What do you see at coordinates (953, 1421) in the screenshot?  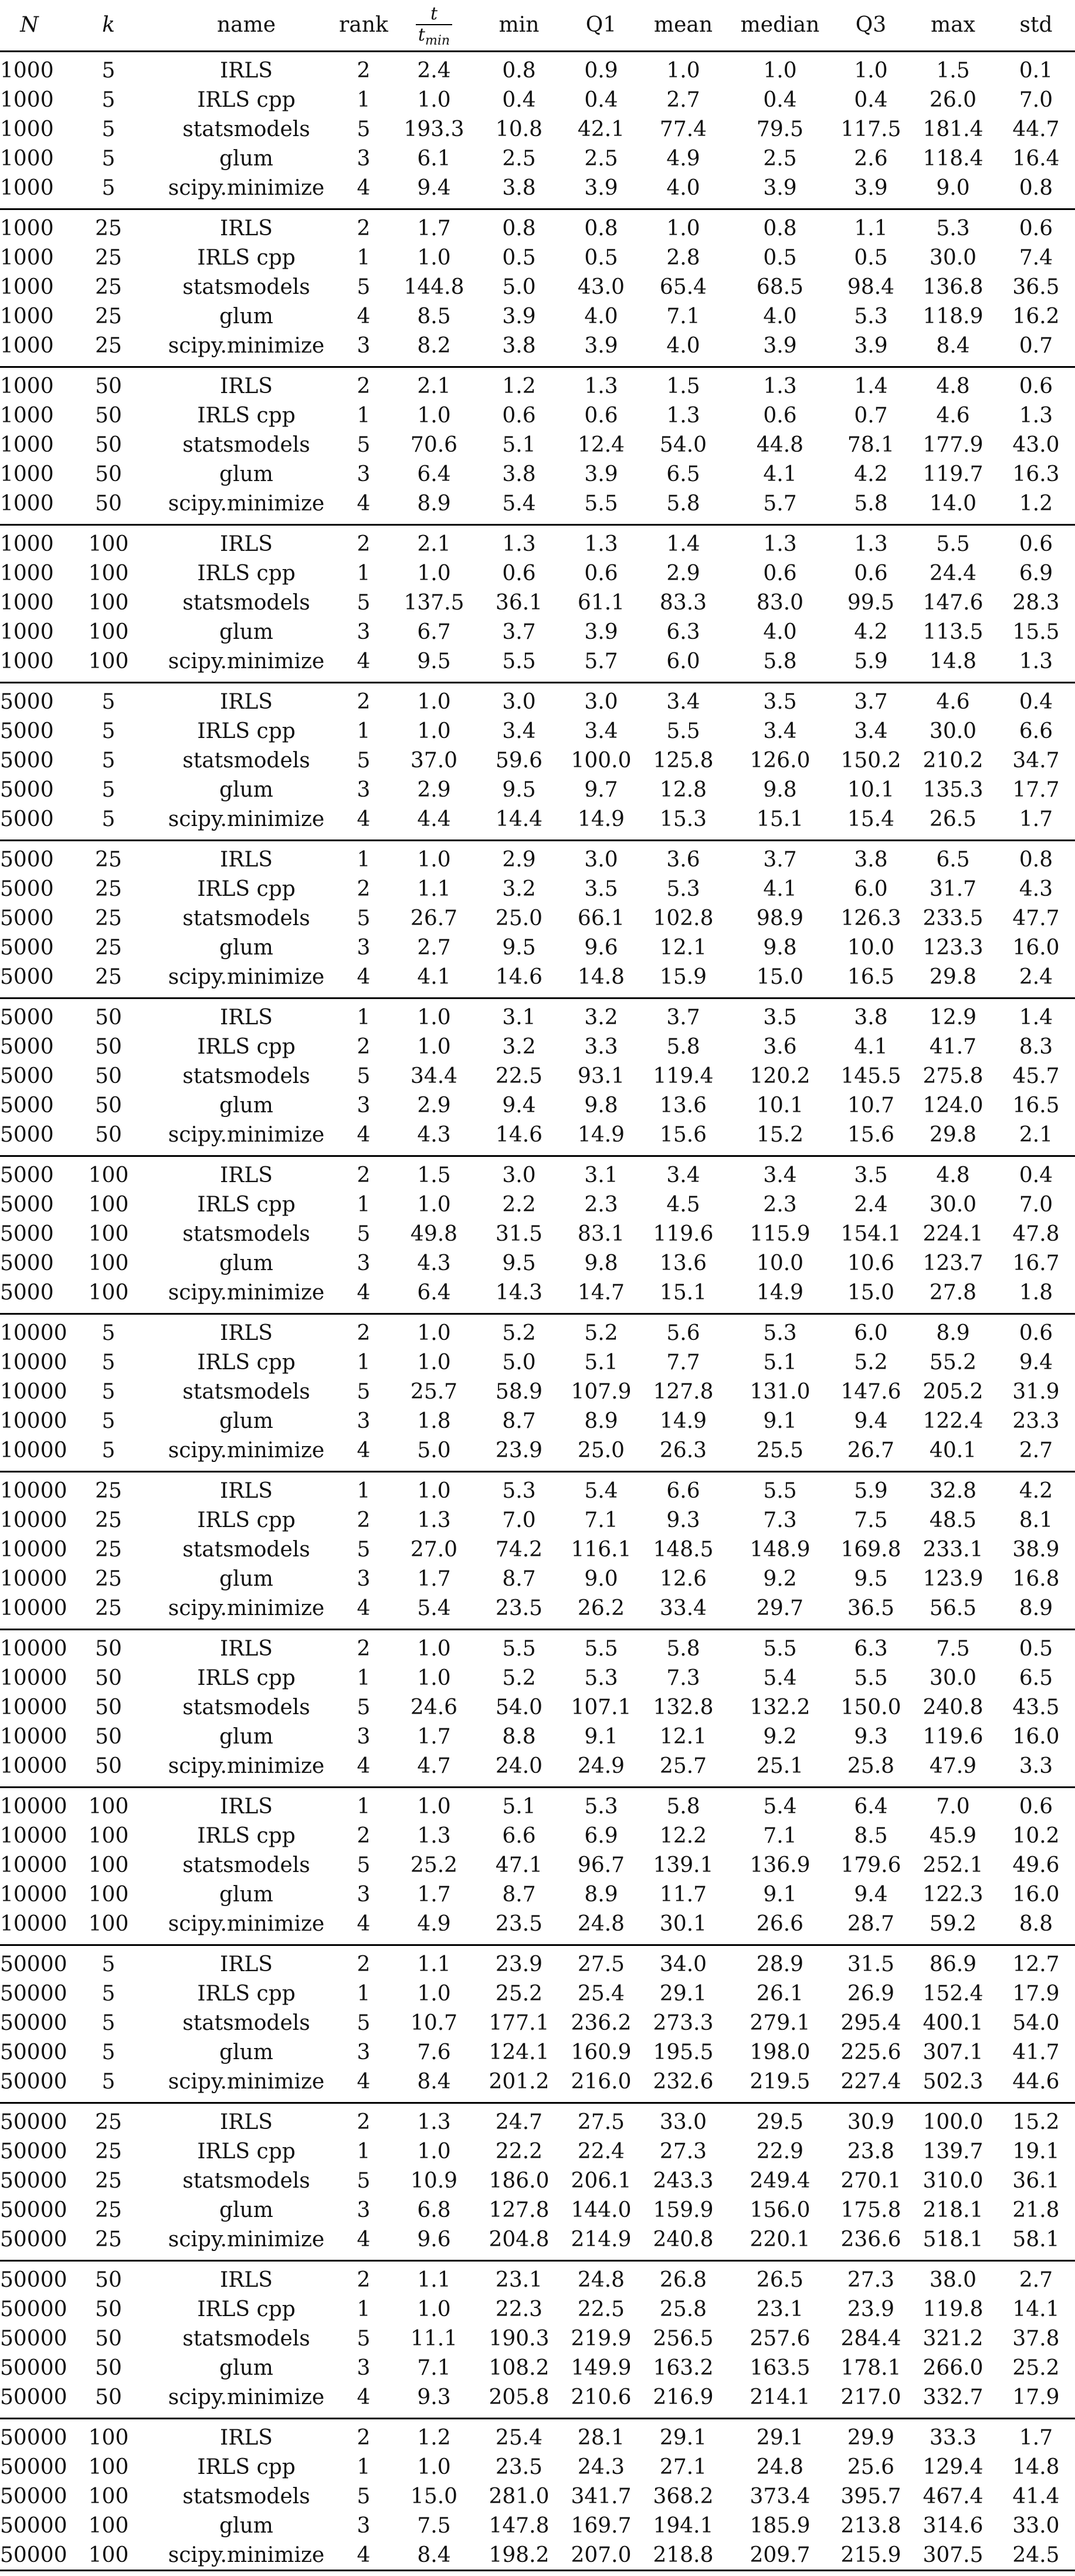 I see `cell-max: 122.4` at bounding box center [953, 1421].